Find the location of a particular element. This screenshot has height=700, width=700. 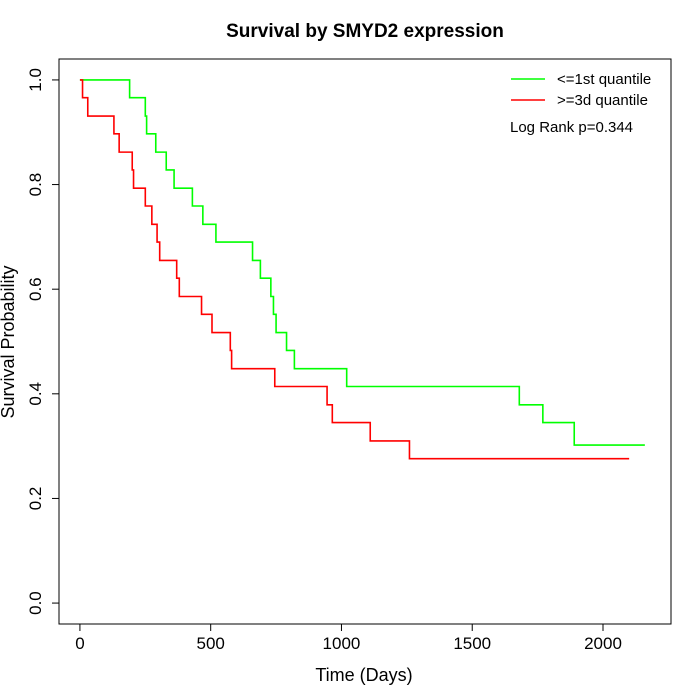

legend-label-2: >=3d quantile is located at coordinates (602, 100).